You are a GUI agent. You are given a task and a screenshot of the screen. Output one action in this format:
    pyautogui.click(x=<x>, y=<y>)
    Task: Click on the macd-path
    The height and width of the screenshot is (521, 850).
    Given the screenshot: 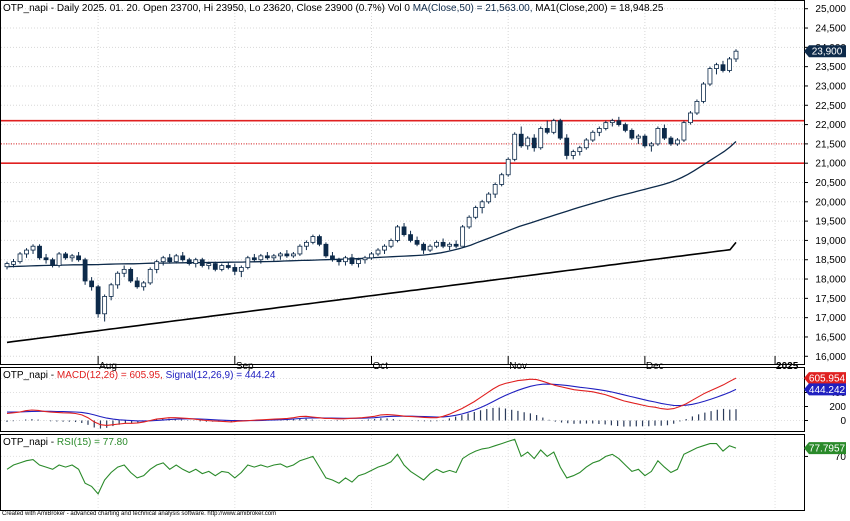 What is the action you would take?
    pyautogui.click(x=371, y=401)
    